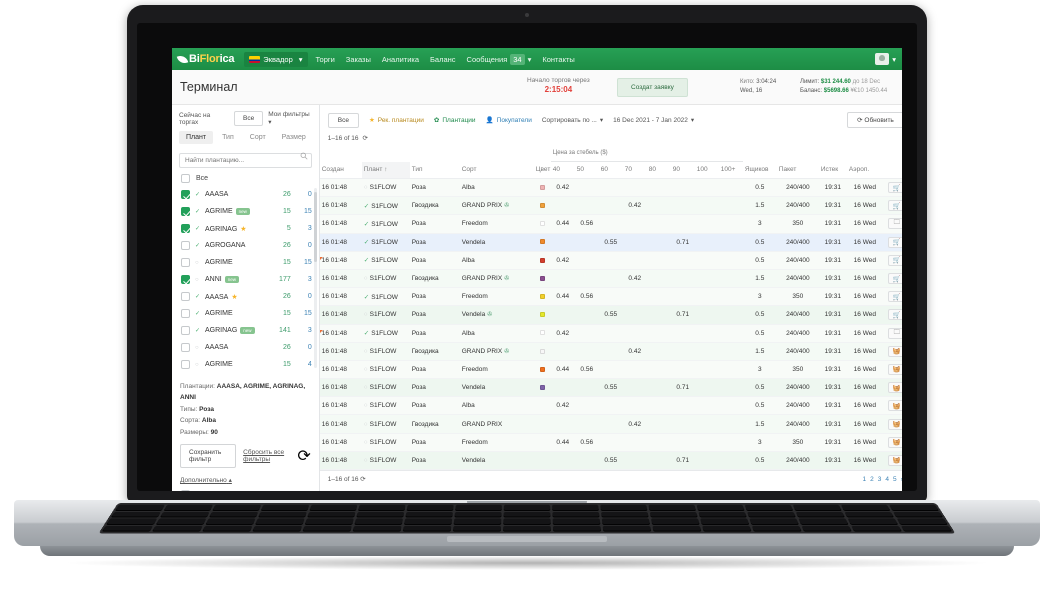  I want to click on filter-buyers: 👤 Покупатели, so click(509, 120).